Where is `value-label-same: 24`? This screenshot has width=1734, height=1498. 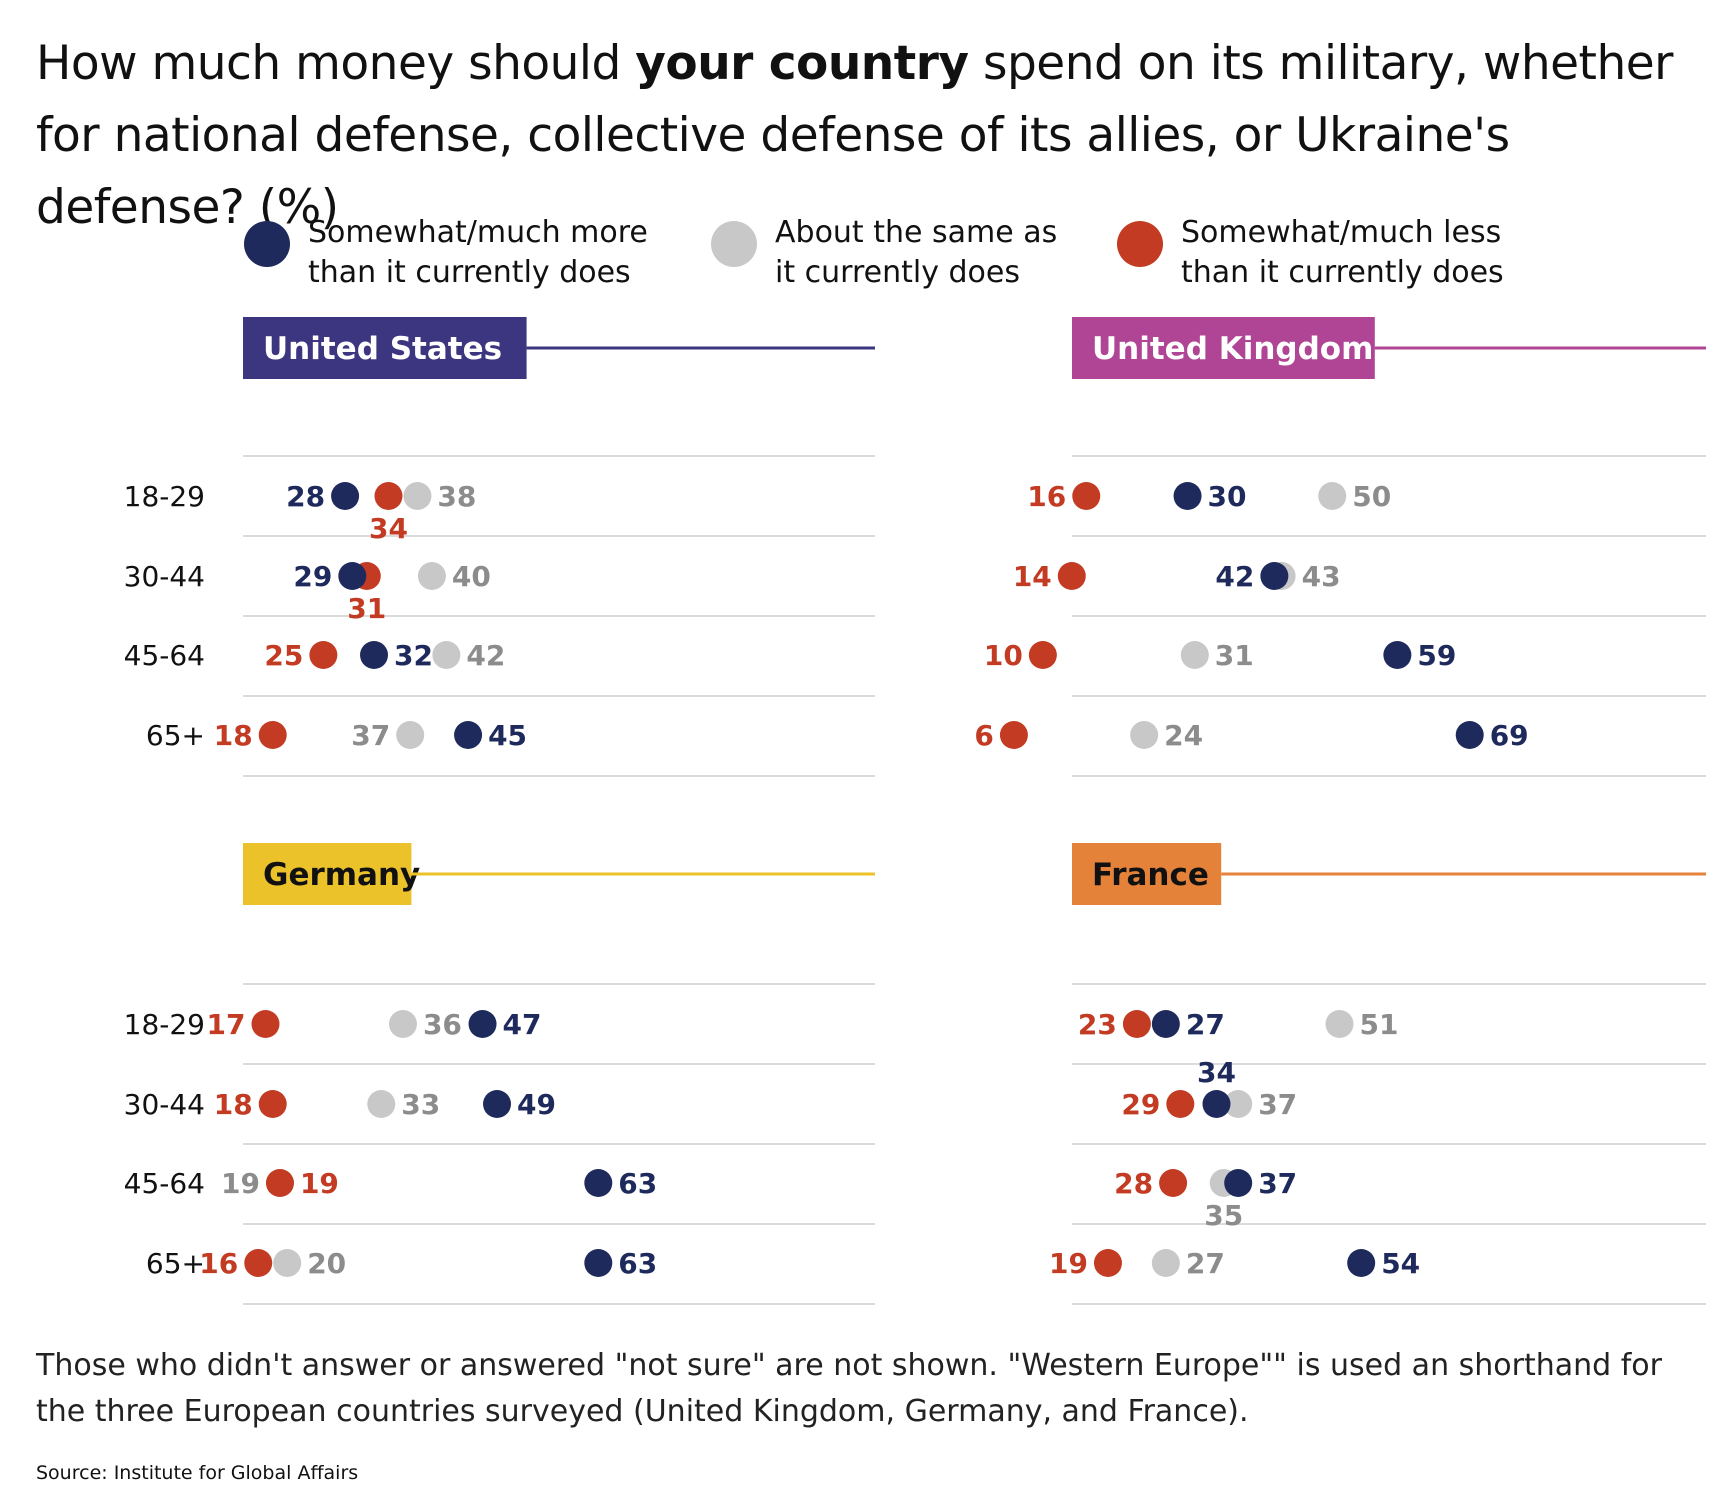
value-label-same: 24 is located at coordinates (1183, 735).